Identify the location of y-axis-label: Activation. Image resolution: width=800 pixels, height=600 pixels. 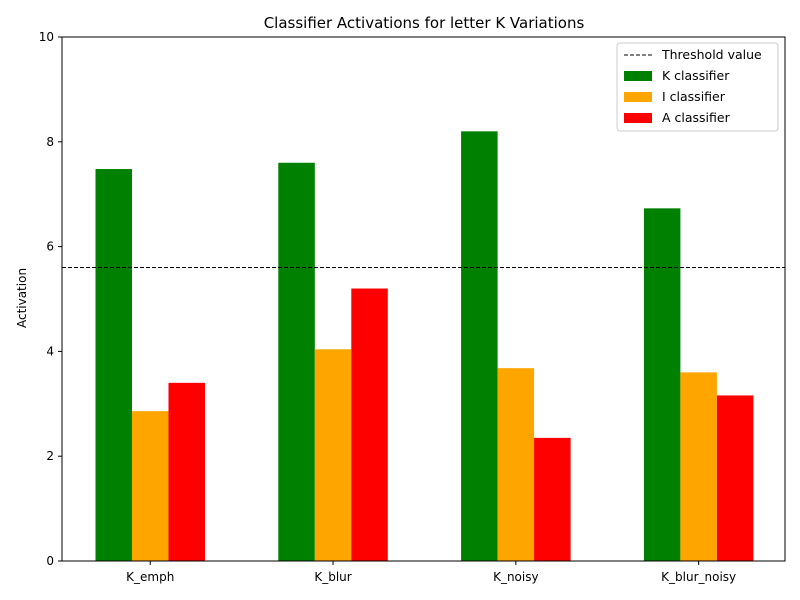
(22, 298).